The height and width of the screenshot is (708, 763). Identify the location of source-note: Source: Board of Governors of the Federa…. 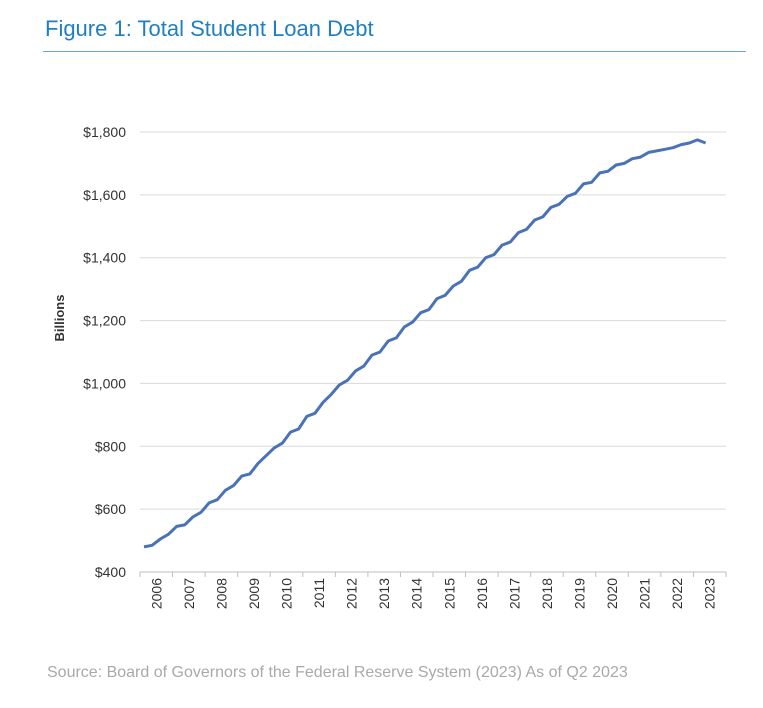
(337, 672).